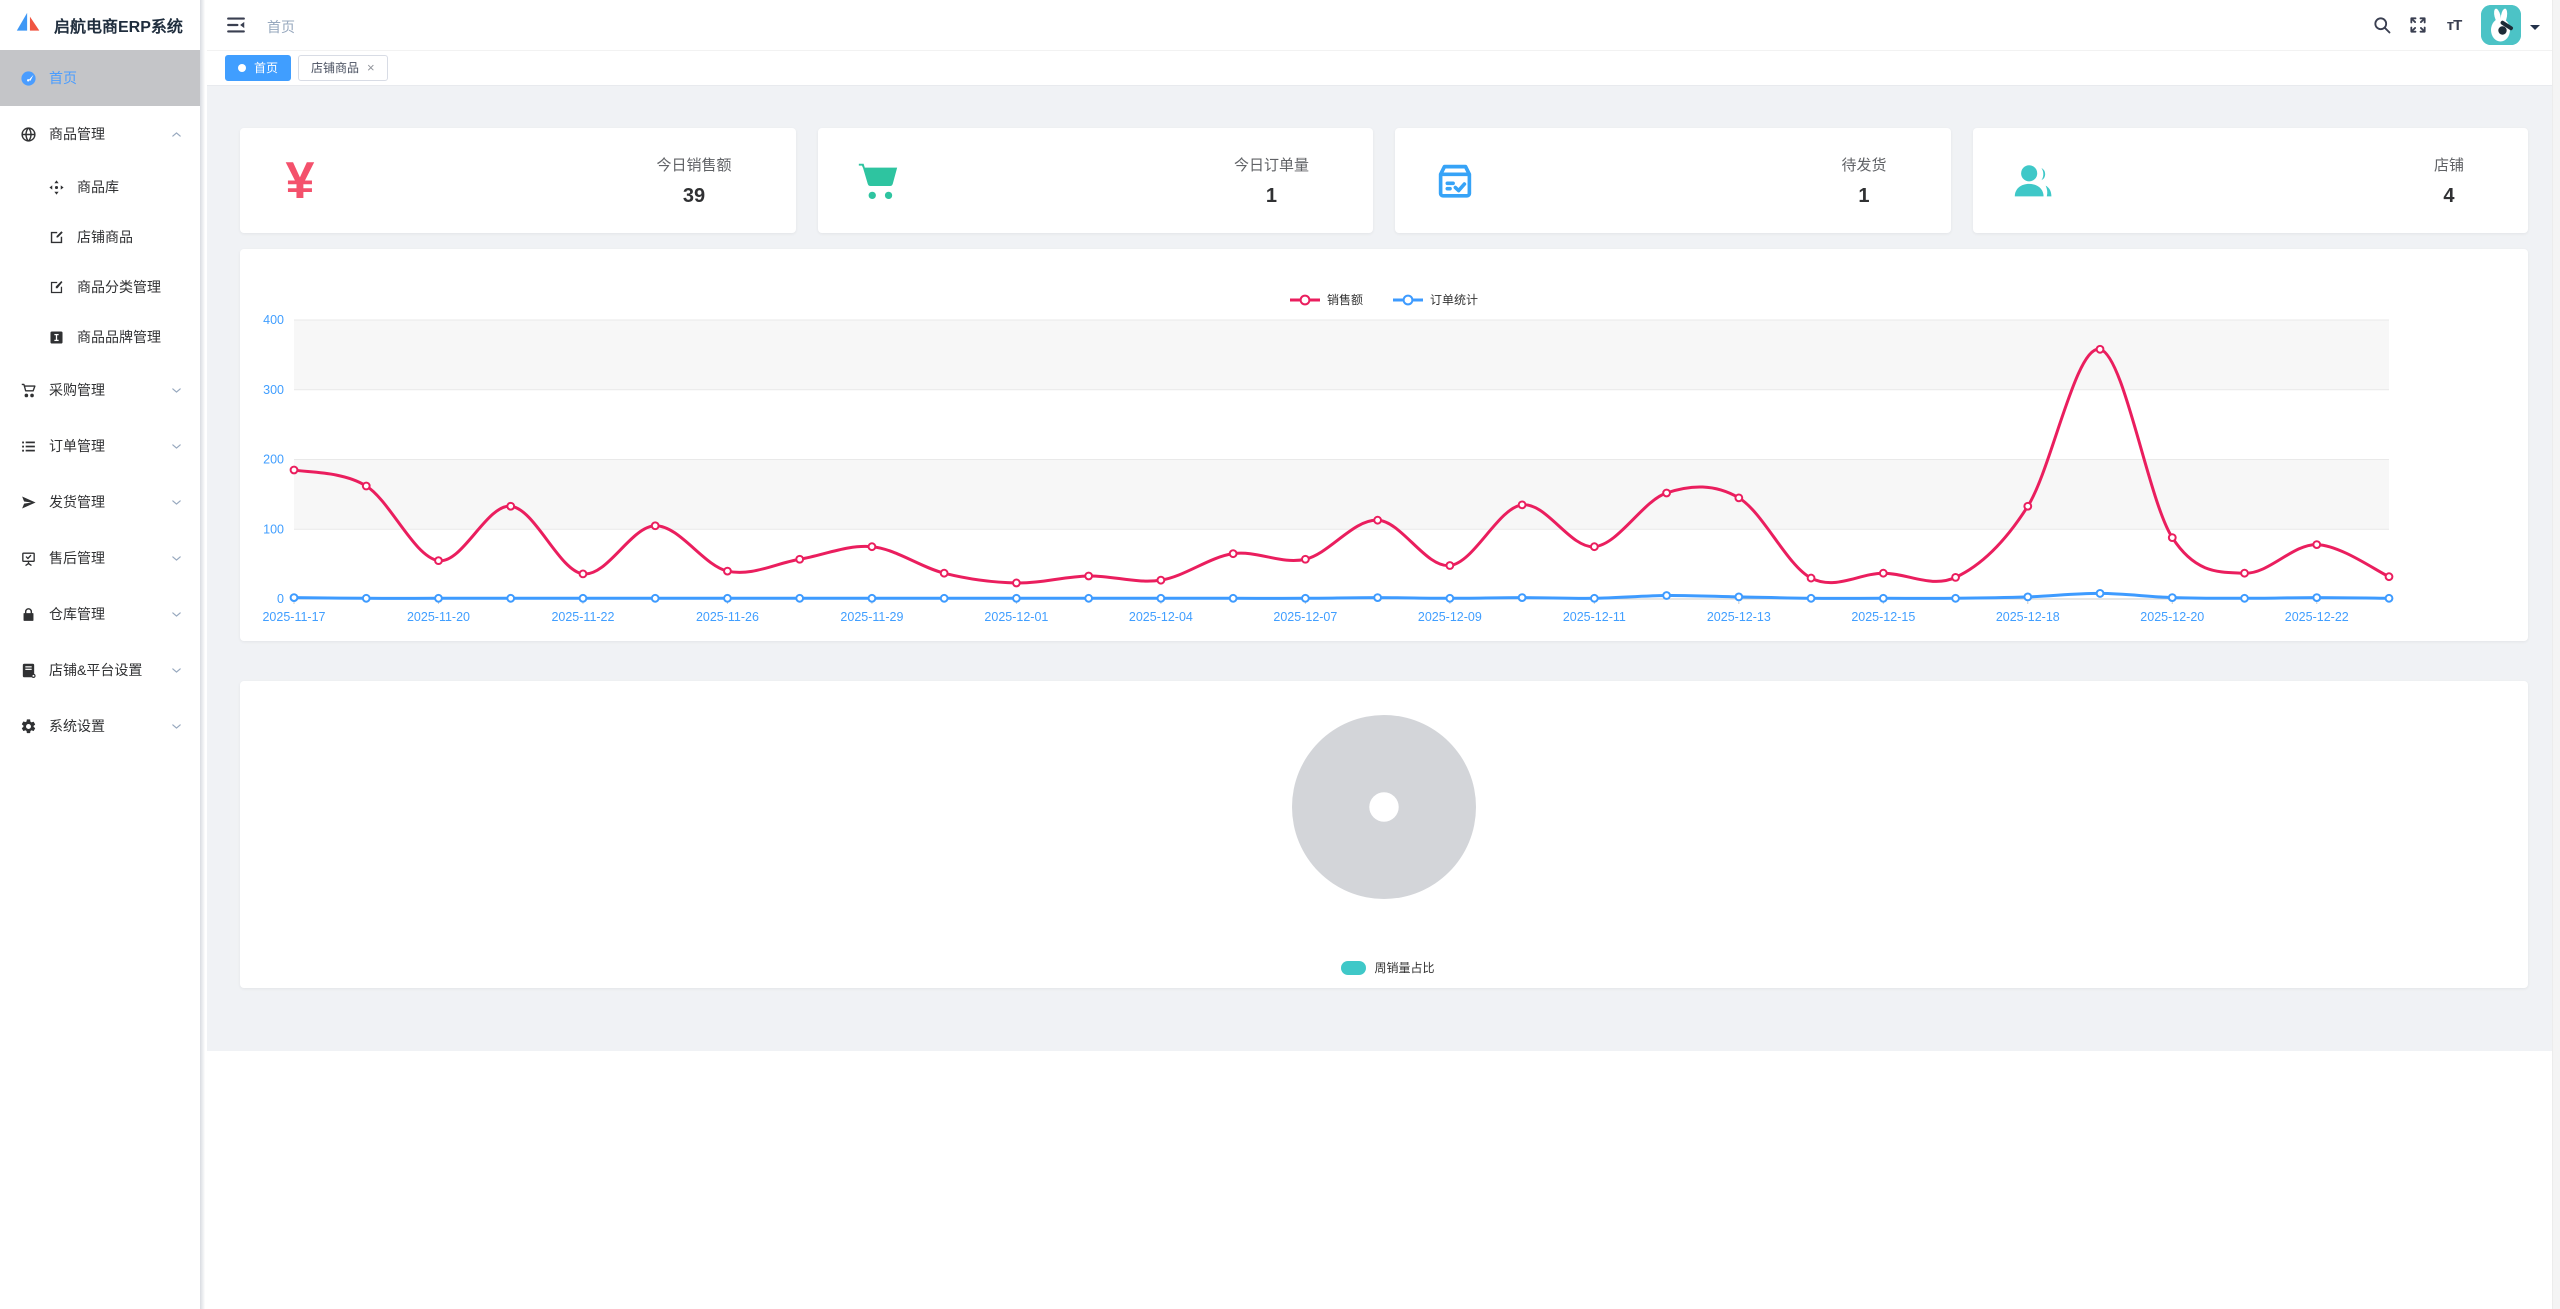 The height and width of the screenshot is (1309, 2560). Describe the element at coordinates (2556, 654) in the screenshot. I see `window-scrollbar` at that location.